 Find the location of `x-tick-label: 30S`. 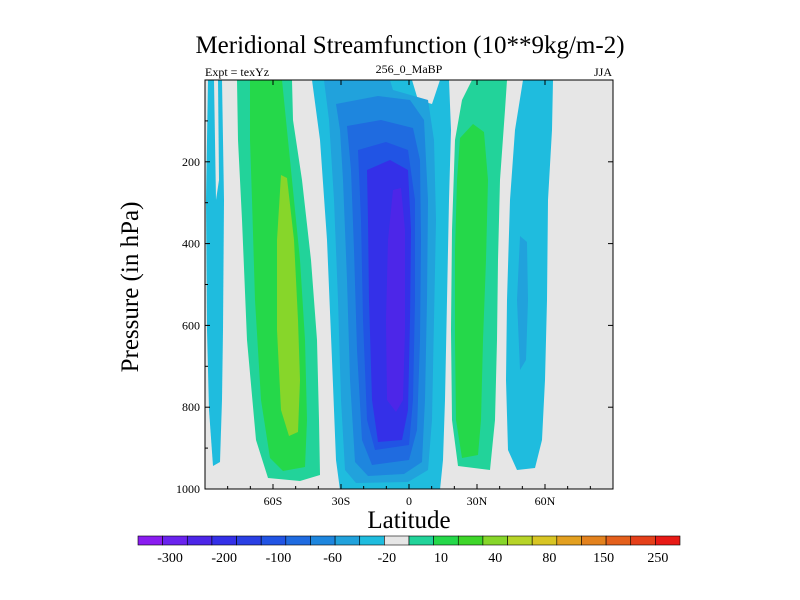

x-tick-label: 30S is located at coordinates (341, 501).